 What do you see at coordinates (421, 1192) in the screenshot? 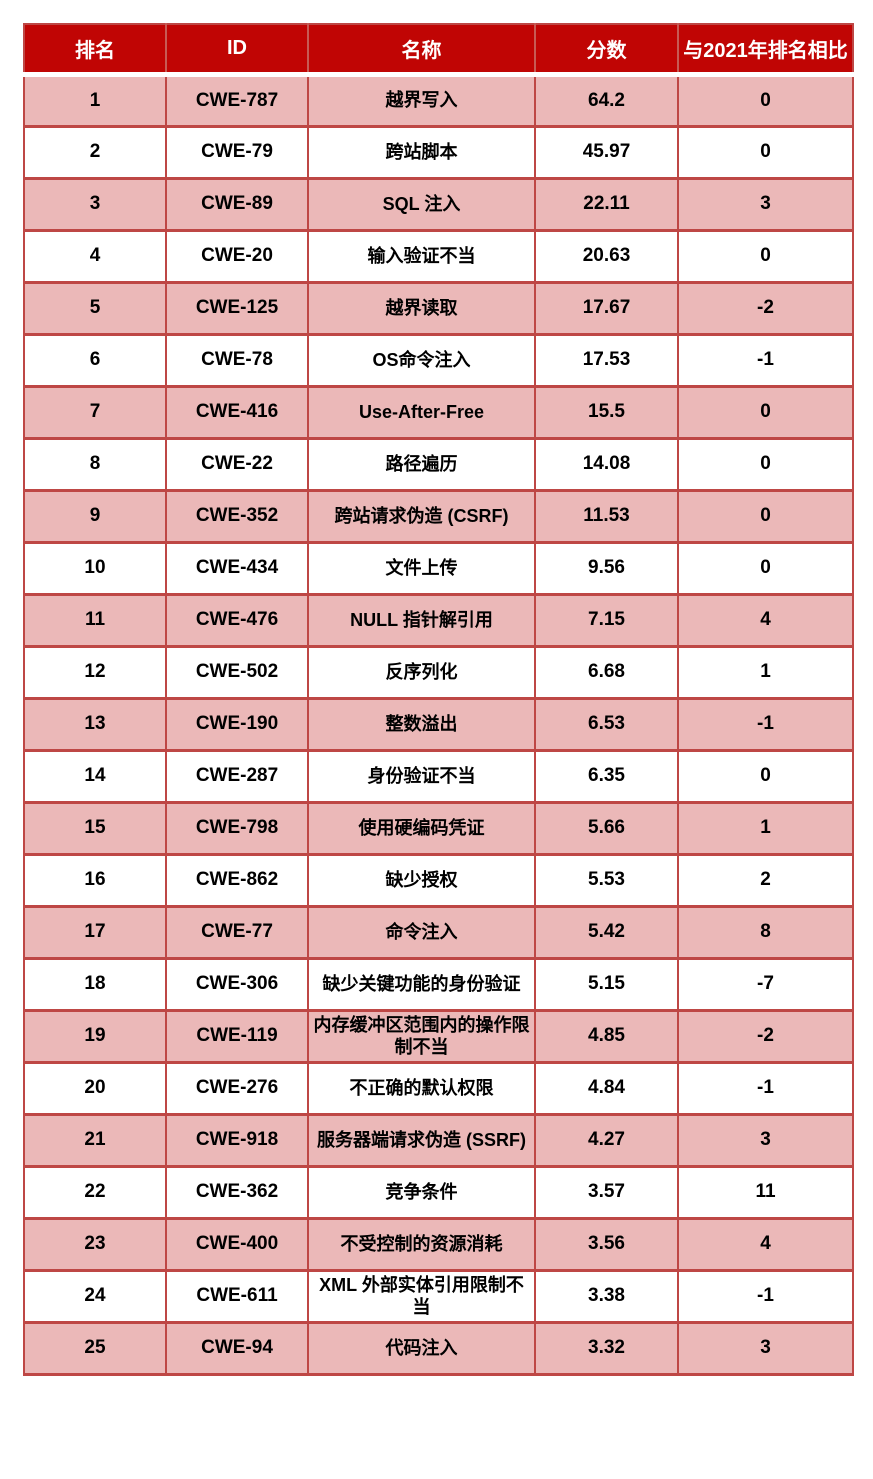
I see `name-cell: 竞争条件` at bounding box center [421, 1192].